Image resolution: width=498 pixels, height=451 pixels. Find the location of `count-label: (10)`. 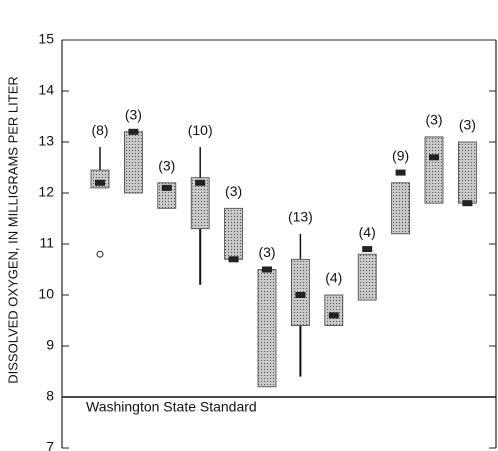

count-label: (10) is located at coordinates (200, 130).